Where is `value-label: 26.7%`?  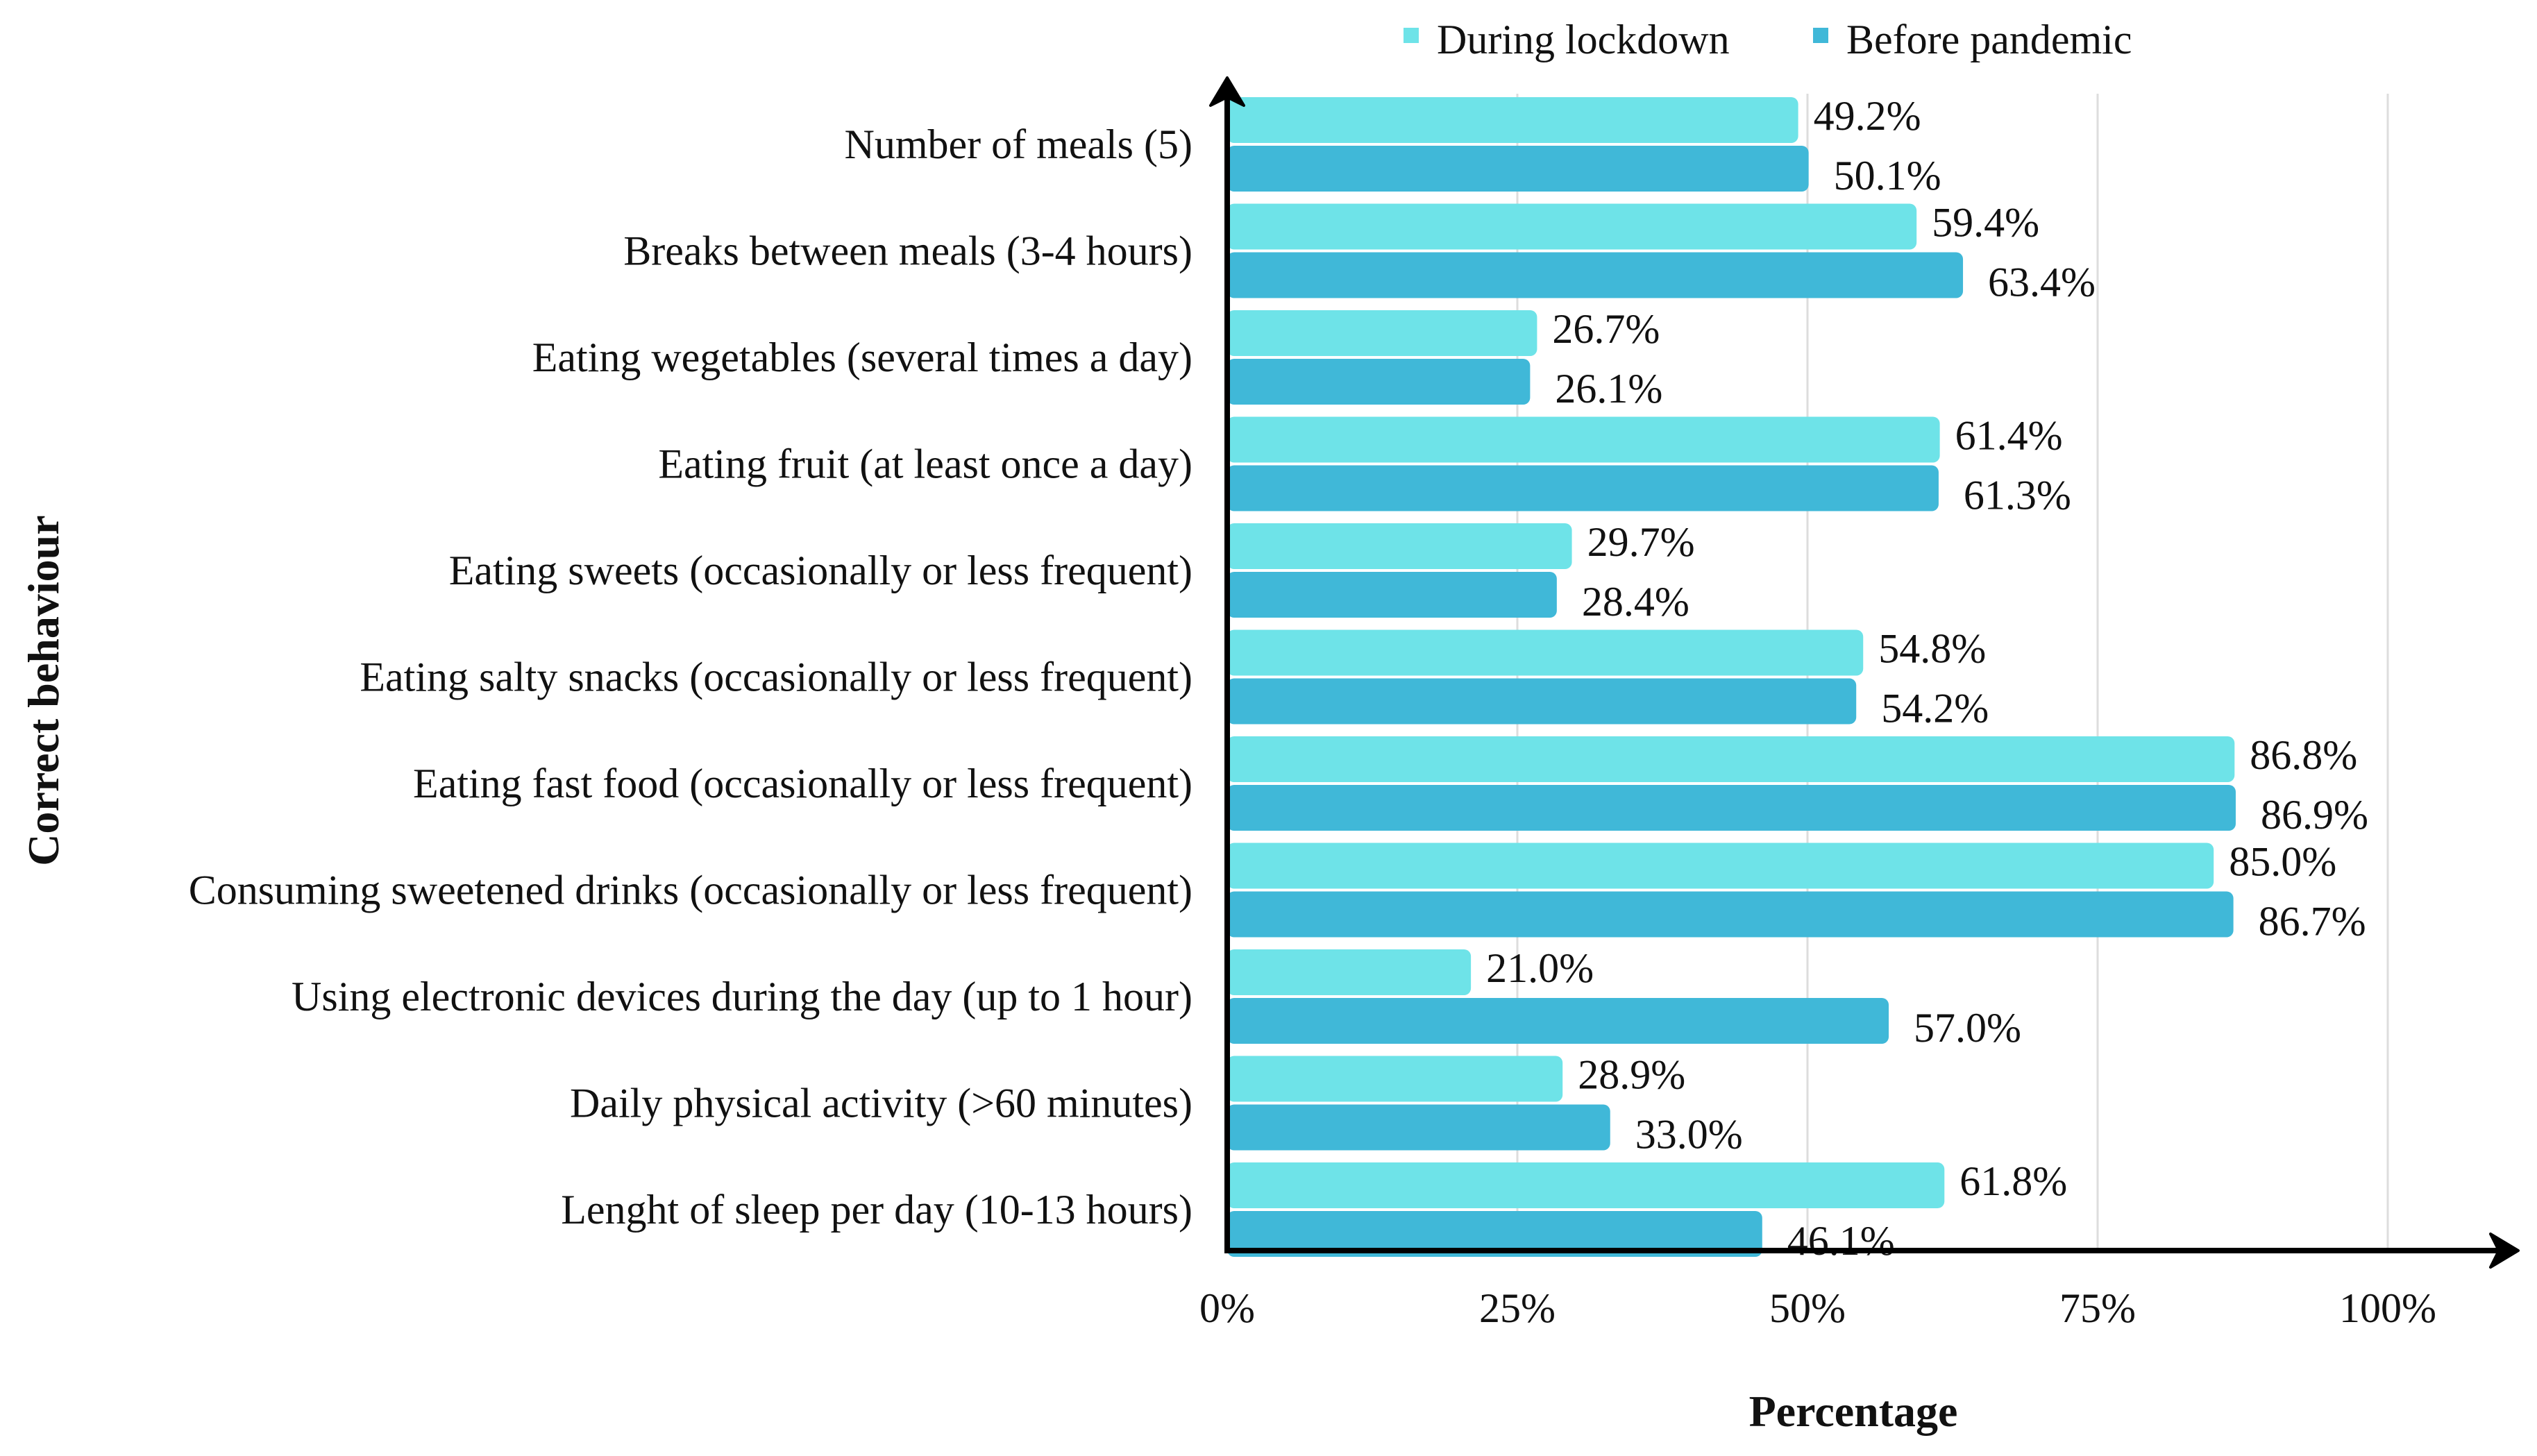
value-label: 26.7% is located at coordinates (1606, 329).